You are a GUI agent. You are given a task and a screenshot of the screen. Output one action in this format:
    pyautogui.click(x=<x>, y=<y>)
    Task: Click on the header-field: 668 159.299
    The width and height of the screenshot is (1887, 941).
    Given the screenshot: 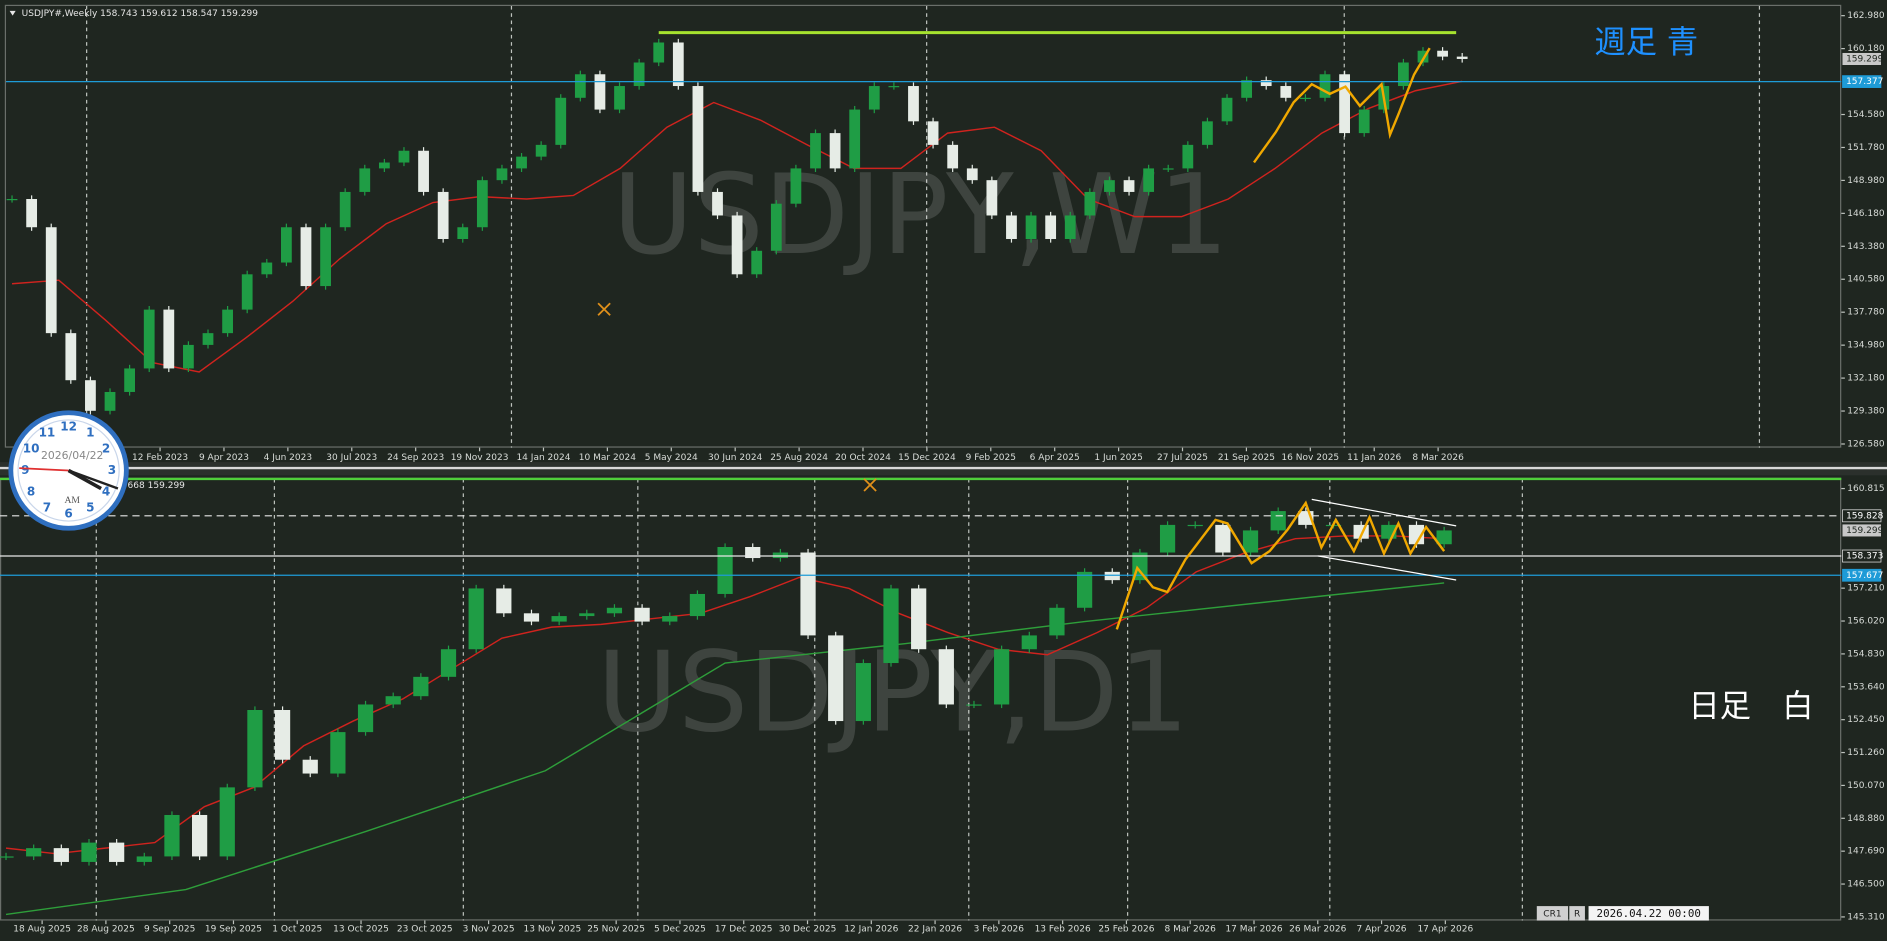 What is the action you would take?
    pyautogui.click(x=157, y=485)
    